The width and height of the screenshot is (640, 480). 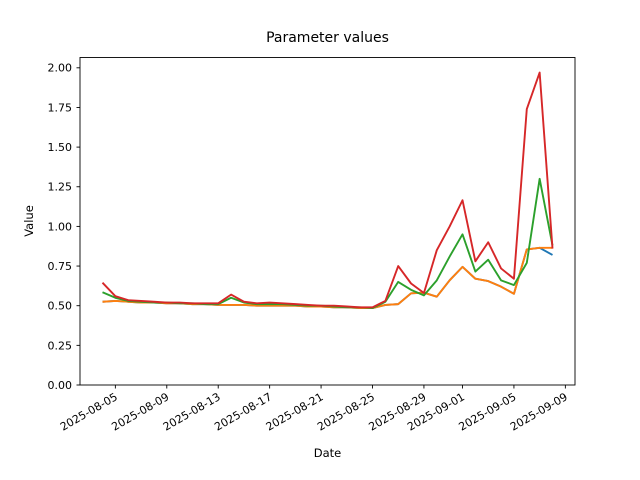 I want to click on x-tick-label: 2025-08-05, so click(x=89, y=411).